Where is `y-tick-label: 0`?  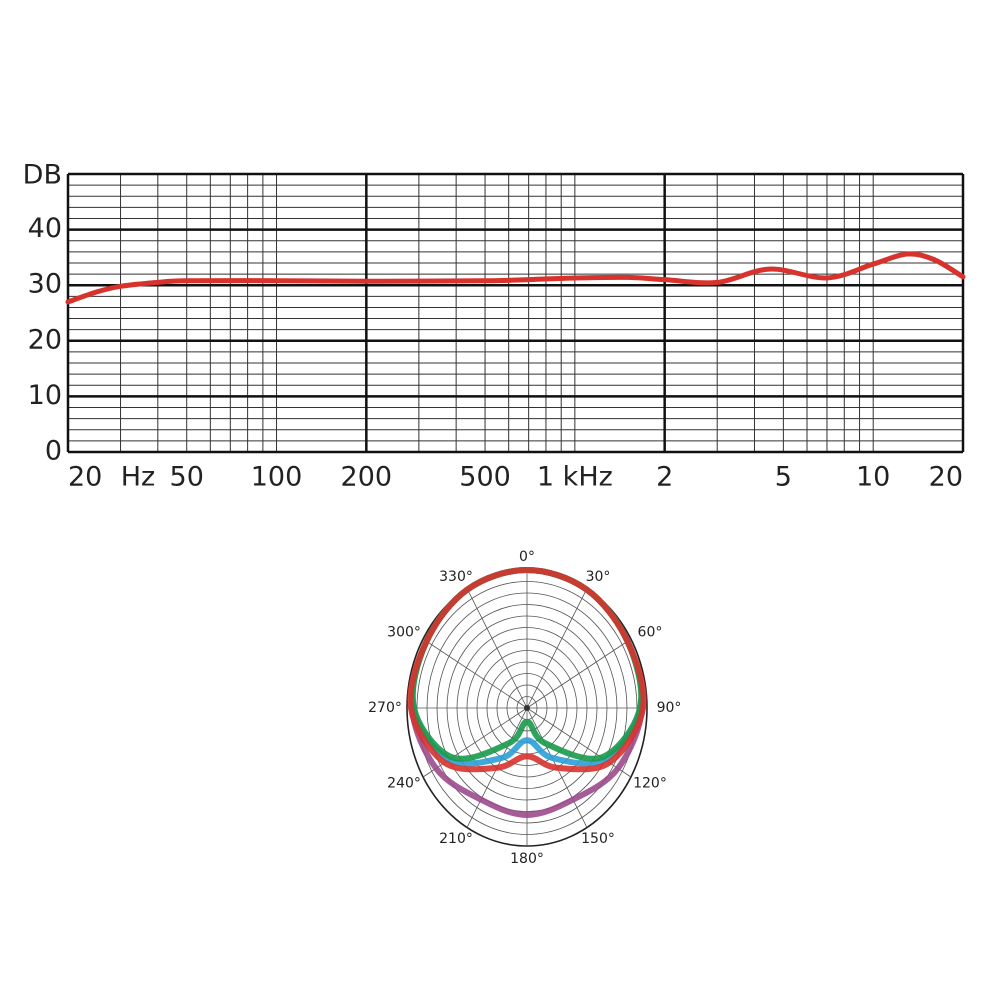 y-tick-label: 0 is located at coordinates (53, 451).